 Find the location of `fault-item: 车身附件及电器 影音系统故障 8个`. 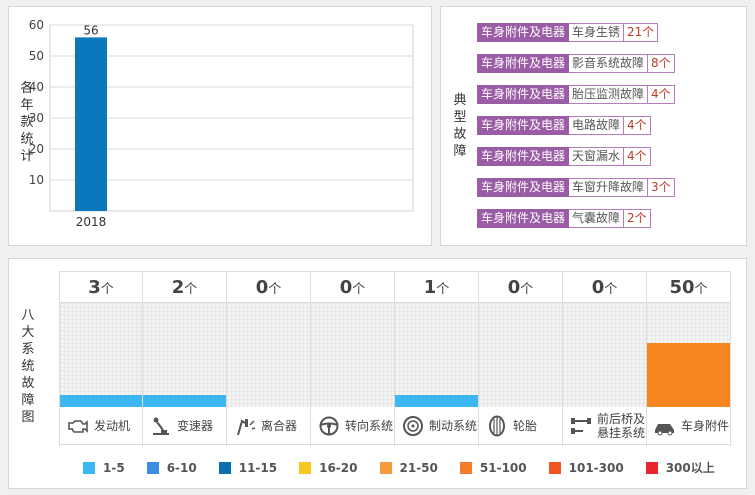

fault-item: 车身附件及电器 影音系统故障 8个 is located at coordinates (576, 63).